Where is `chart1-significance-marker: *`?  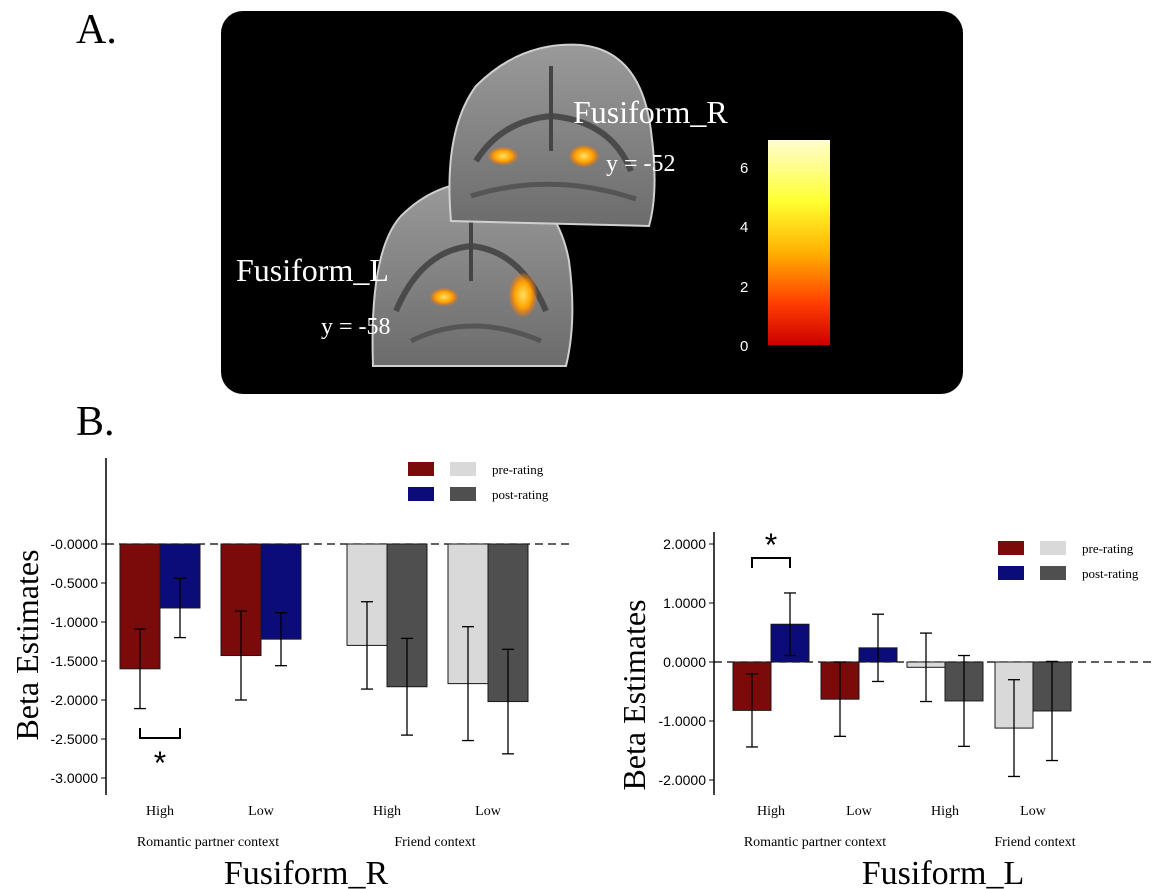 chart1-significance-marker: * is located at coordinates (160, 763).